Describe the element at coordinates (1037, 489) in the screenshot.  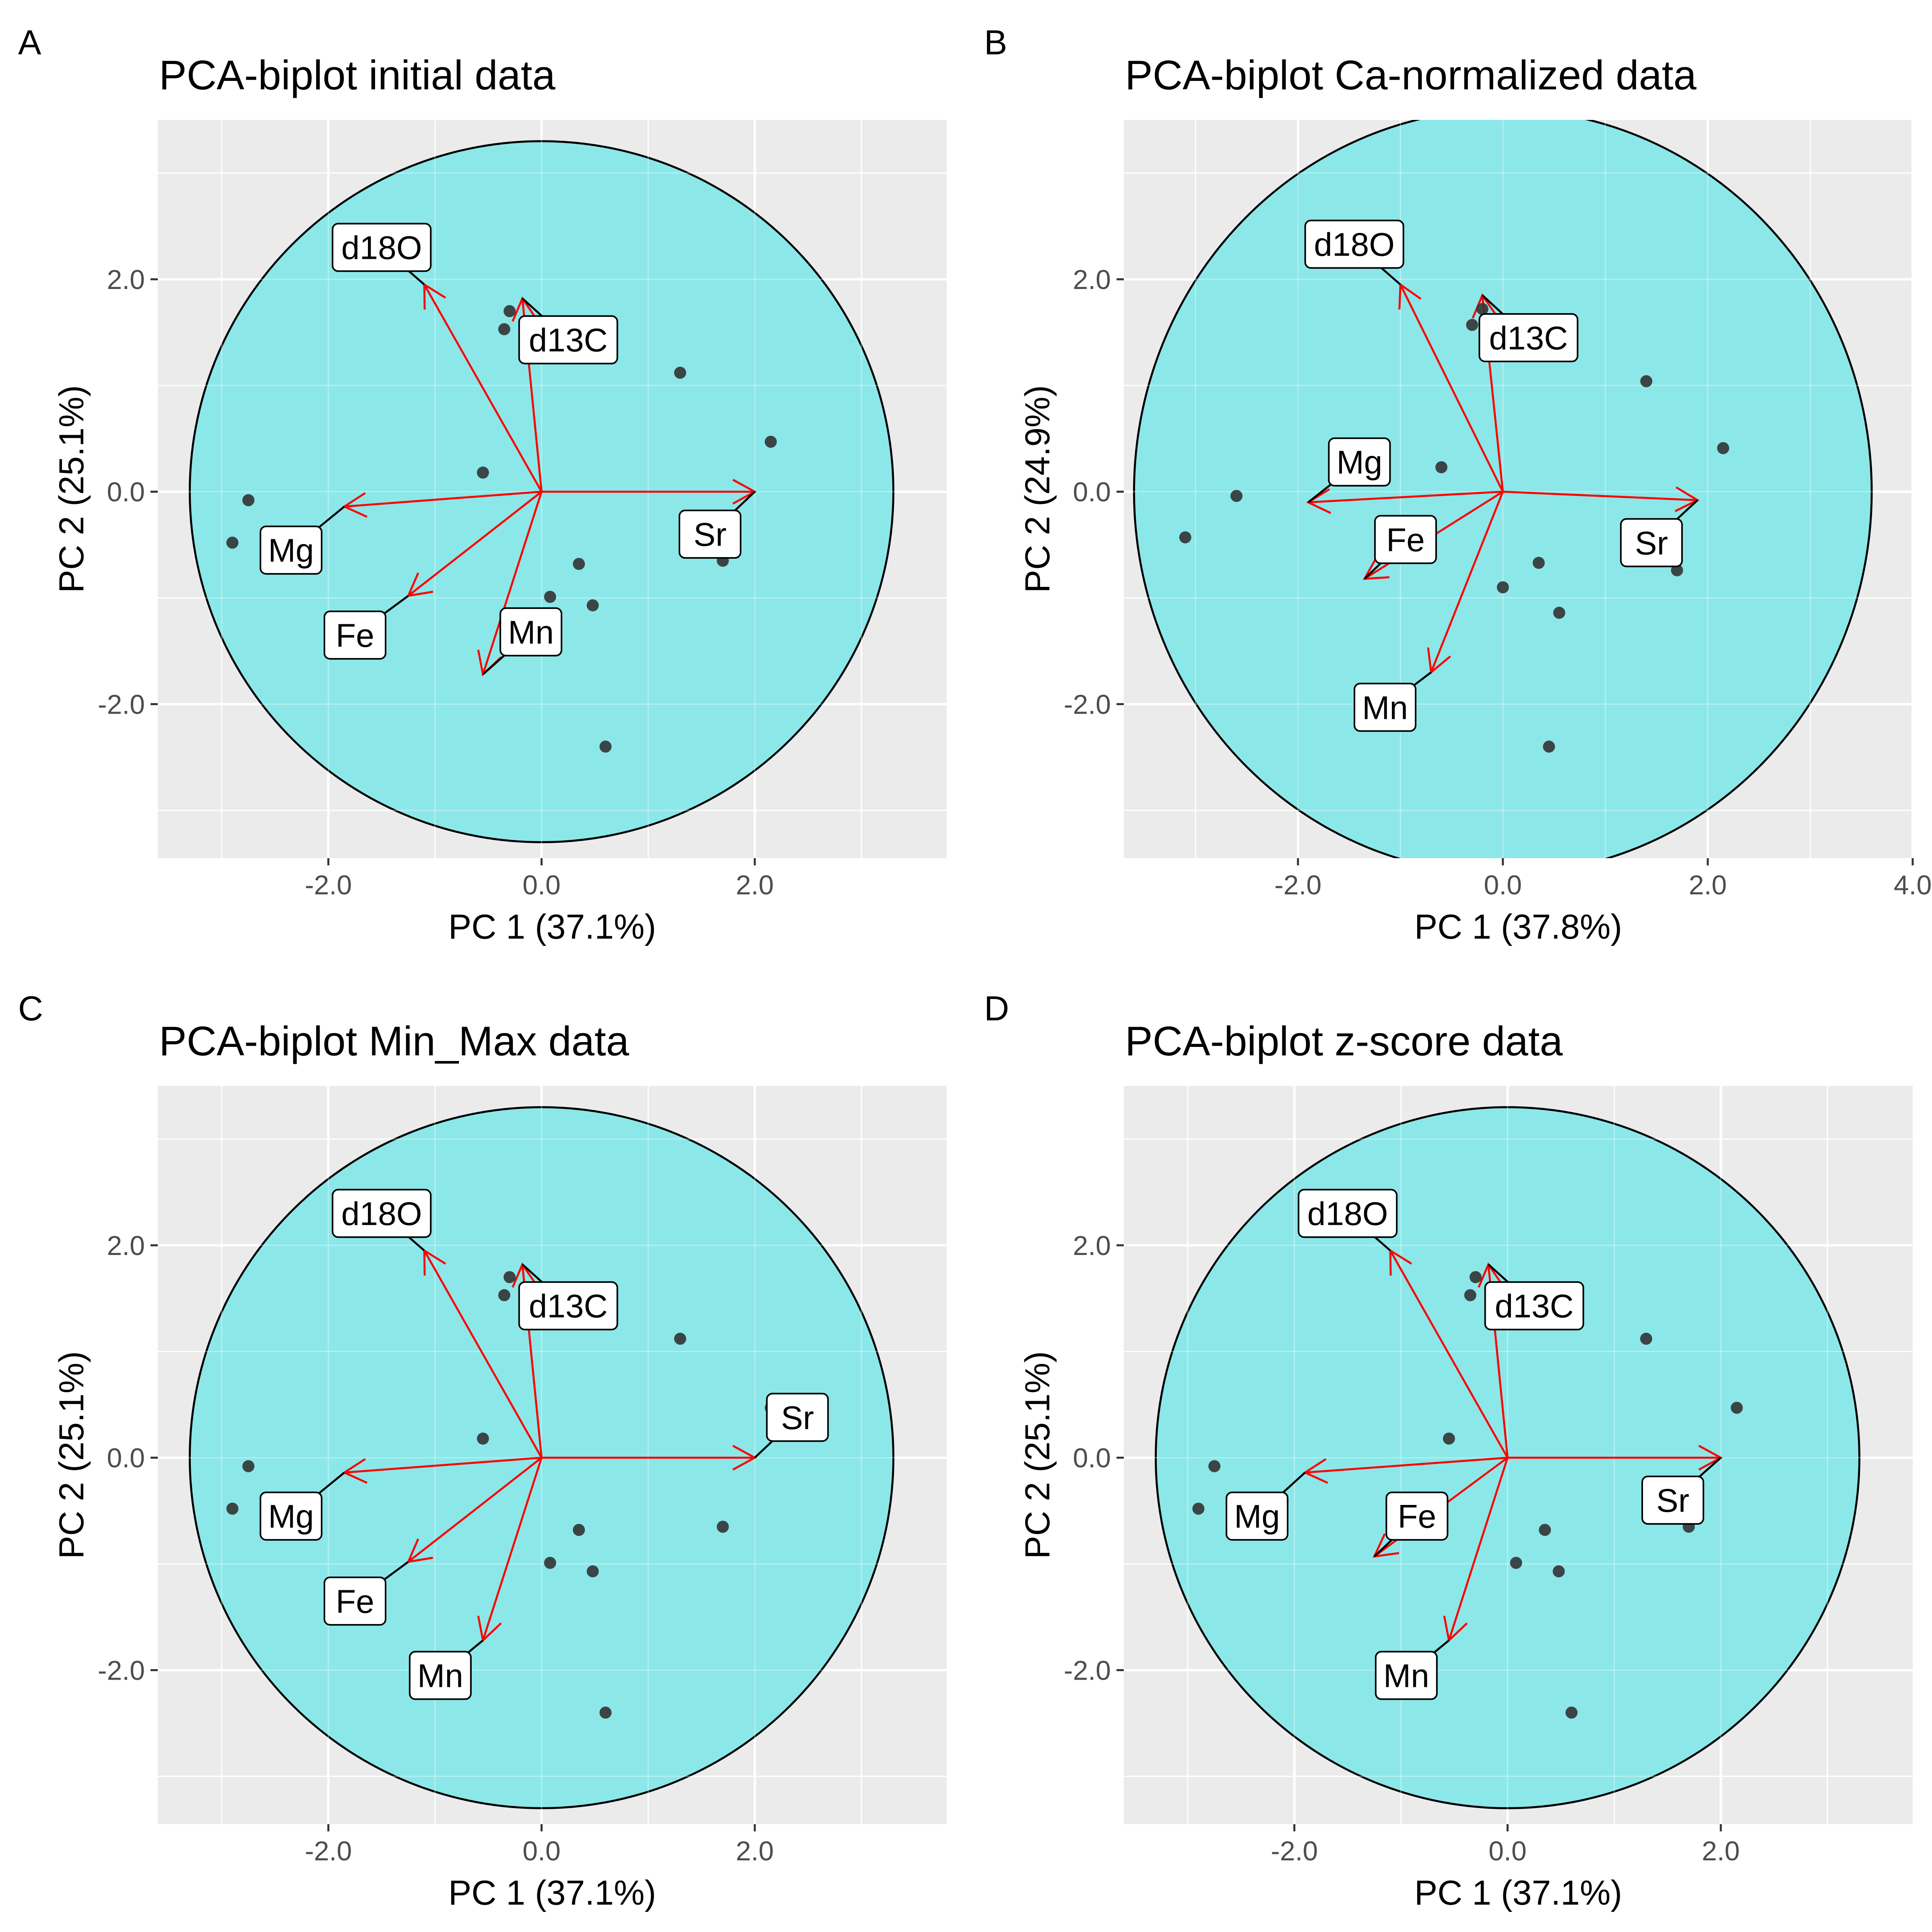
I see `y-axis-title: PC 2 (24.9%)` at that location.